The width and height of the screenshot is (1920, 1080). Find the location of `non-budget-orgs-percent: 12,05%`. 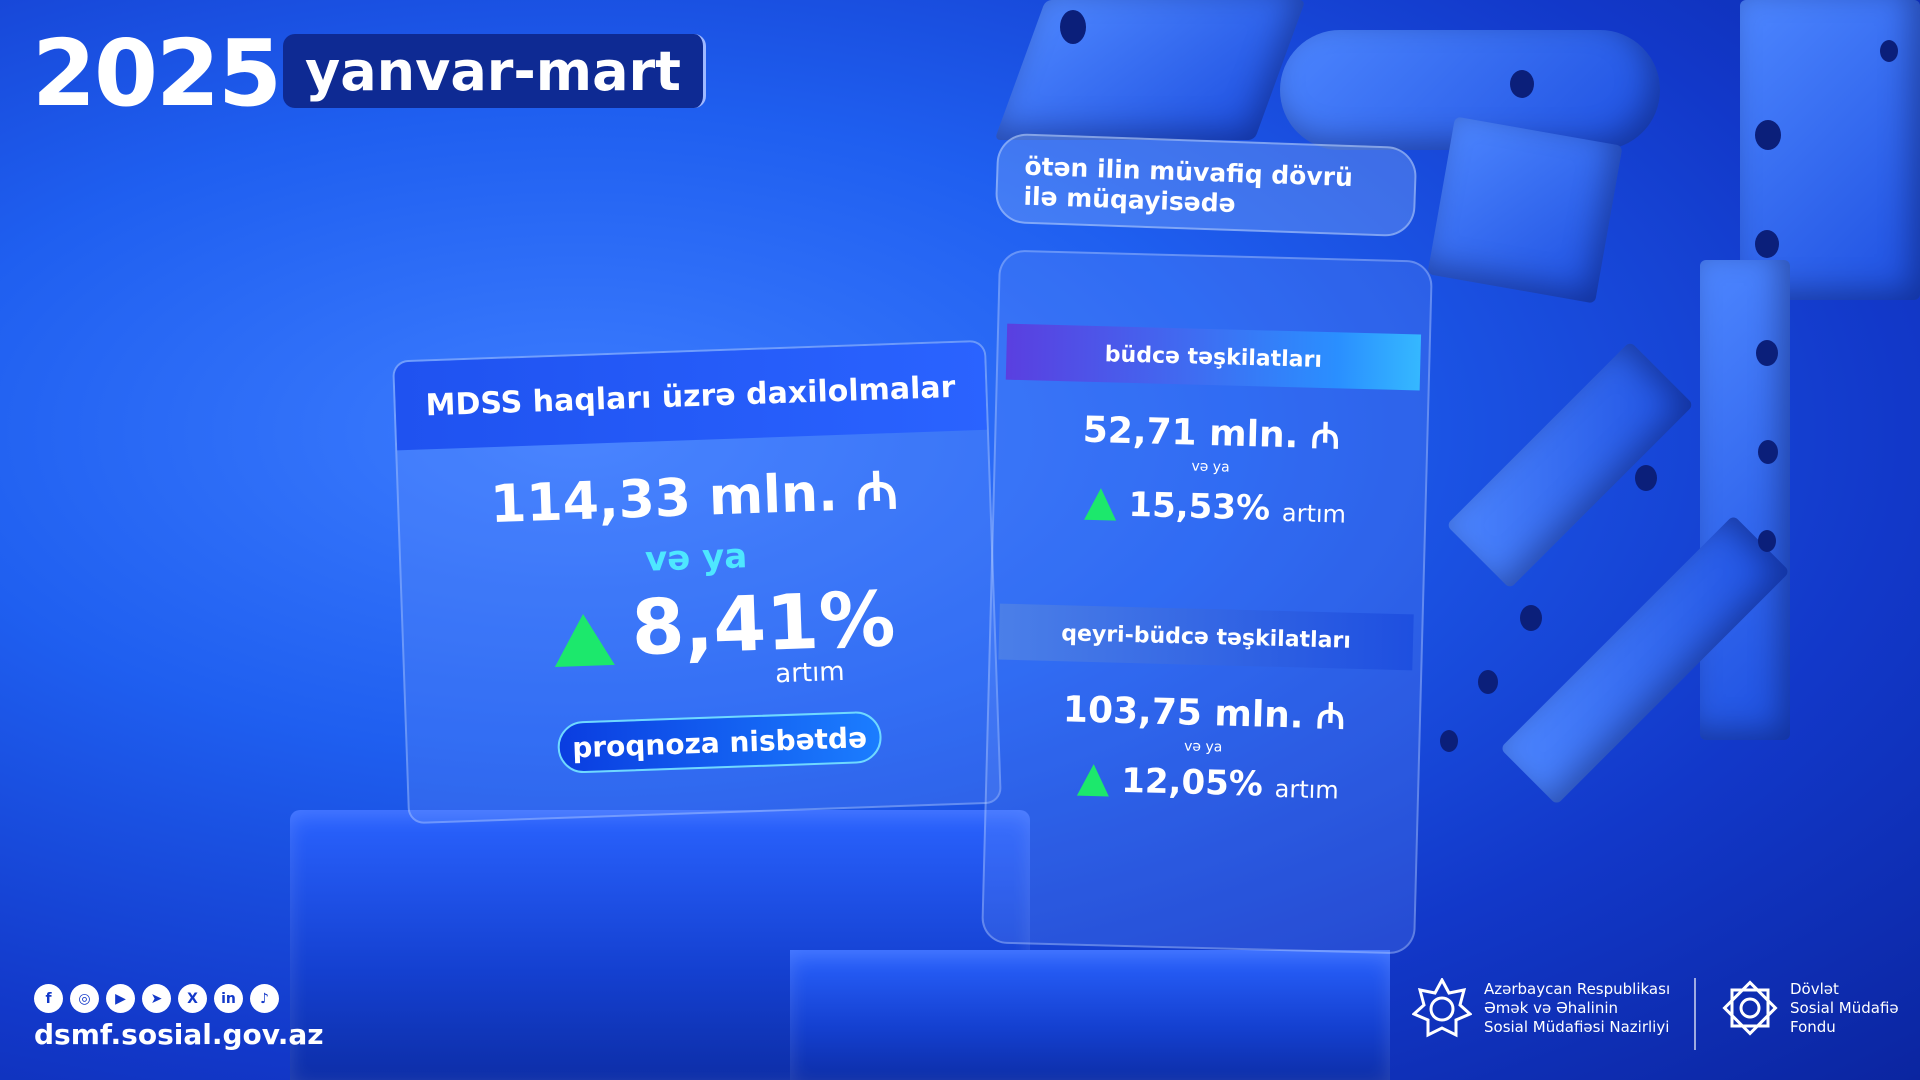

non-budget-orgs-percent: 12,05% is located at coordinates (1192, 782).